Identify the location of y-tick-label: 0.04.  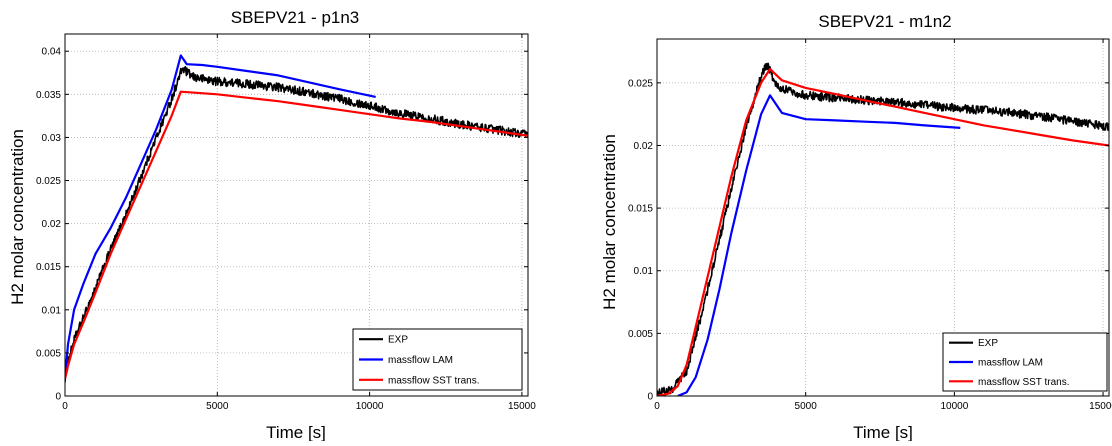
(52, 52).